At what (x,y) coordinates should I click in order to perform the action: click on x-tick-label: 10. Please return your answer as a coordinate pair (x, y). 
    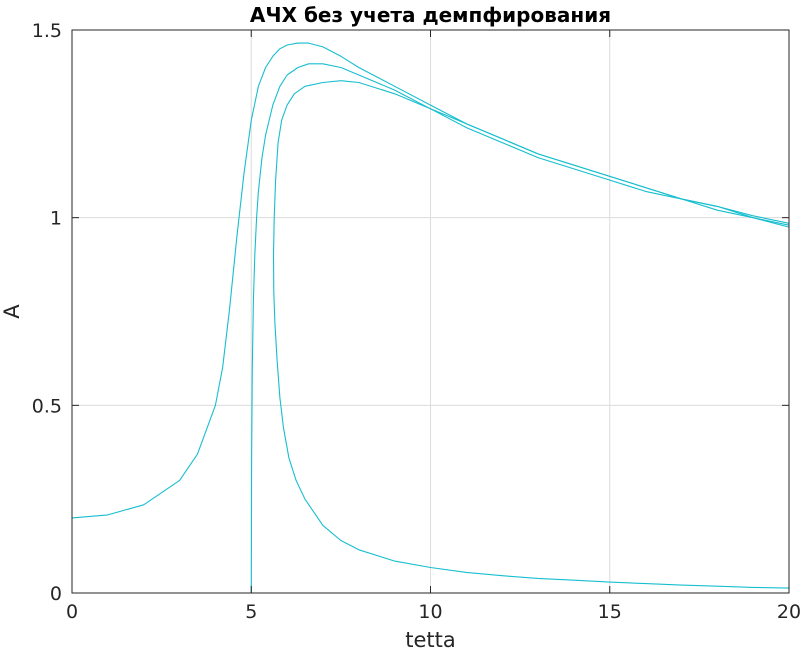
    Looking at the image, I should click on (430, 612).